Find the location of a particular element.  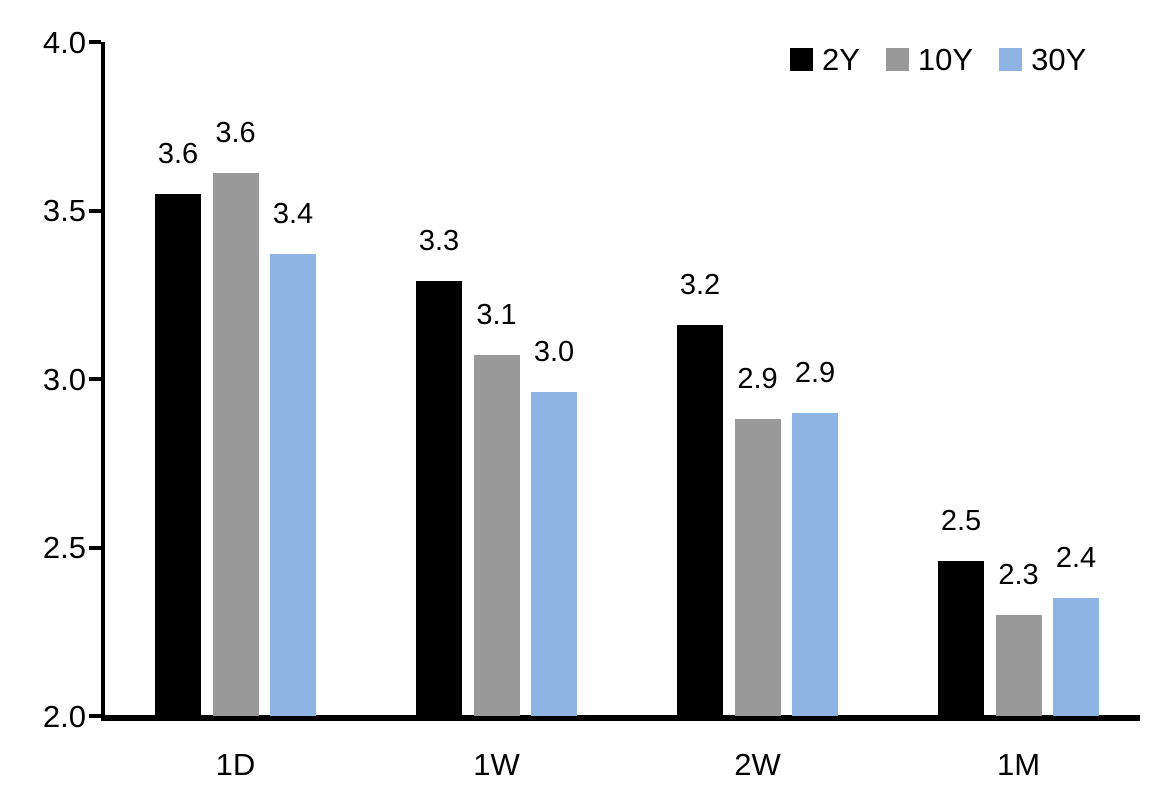

legend-swatch-2y is located at coordinates (801, 59).